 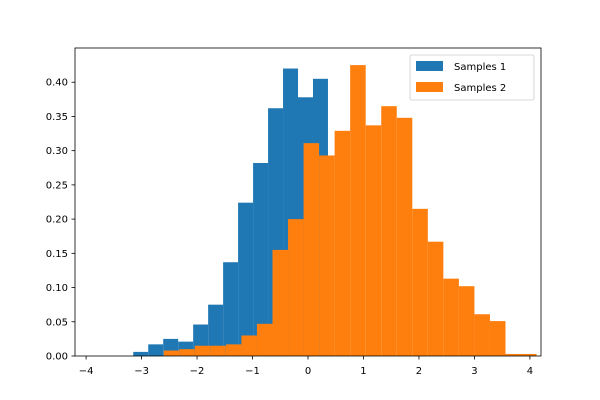 What do you see at coordinates (57, 220) in the screenshot?
I see `y-tick-label: 0.20` at bounding box center [57, 220].